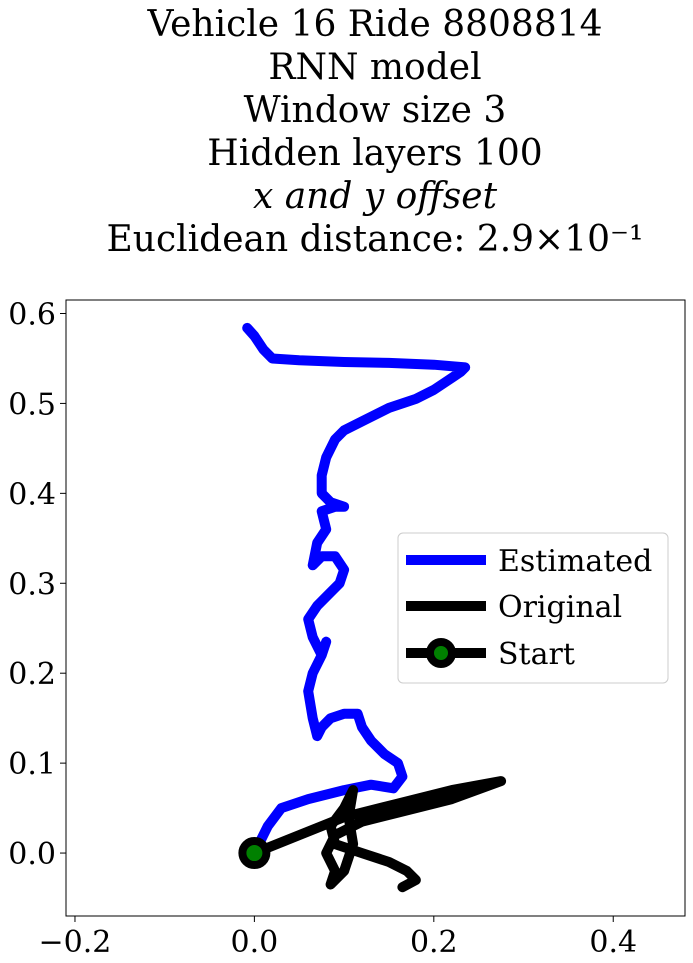 The width and height of the screenshot is (693, 963). What do you see at coordinates (378, 834) in the screenshot?
I see `series-line-original` at bounding box center [378, 834].